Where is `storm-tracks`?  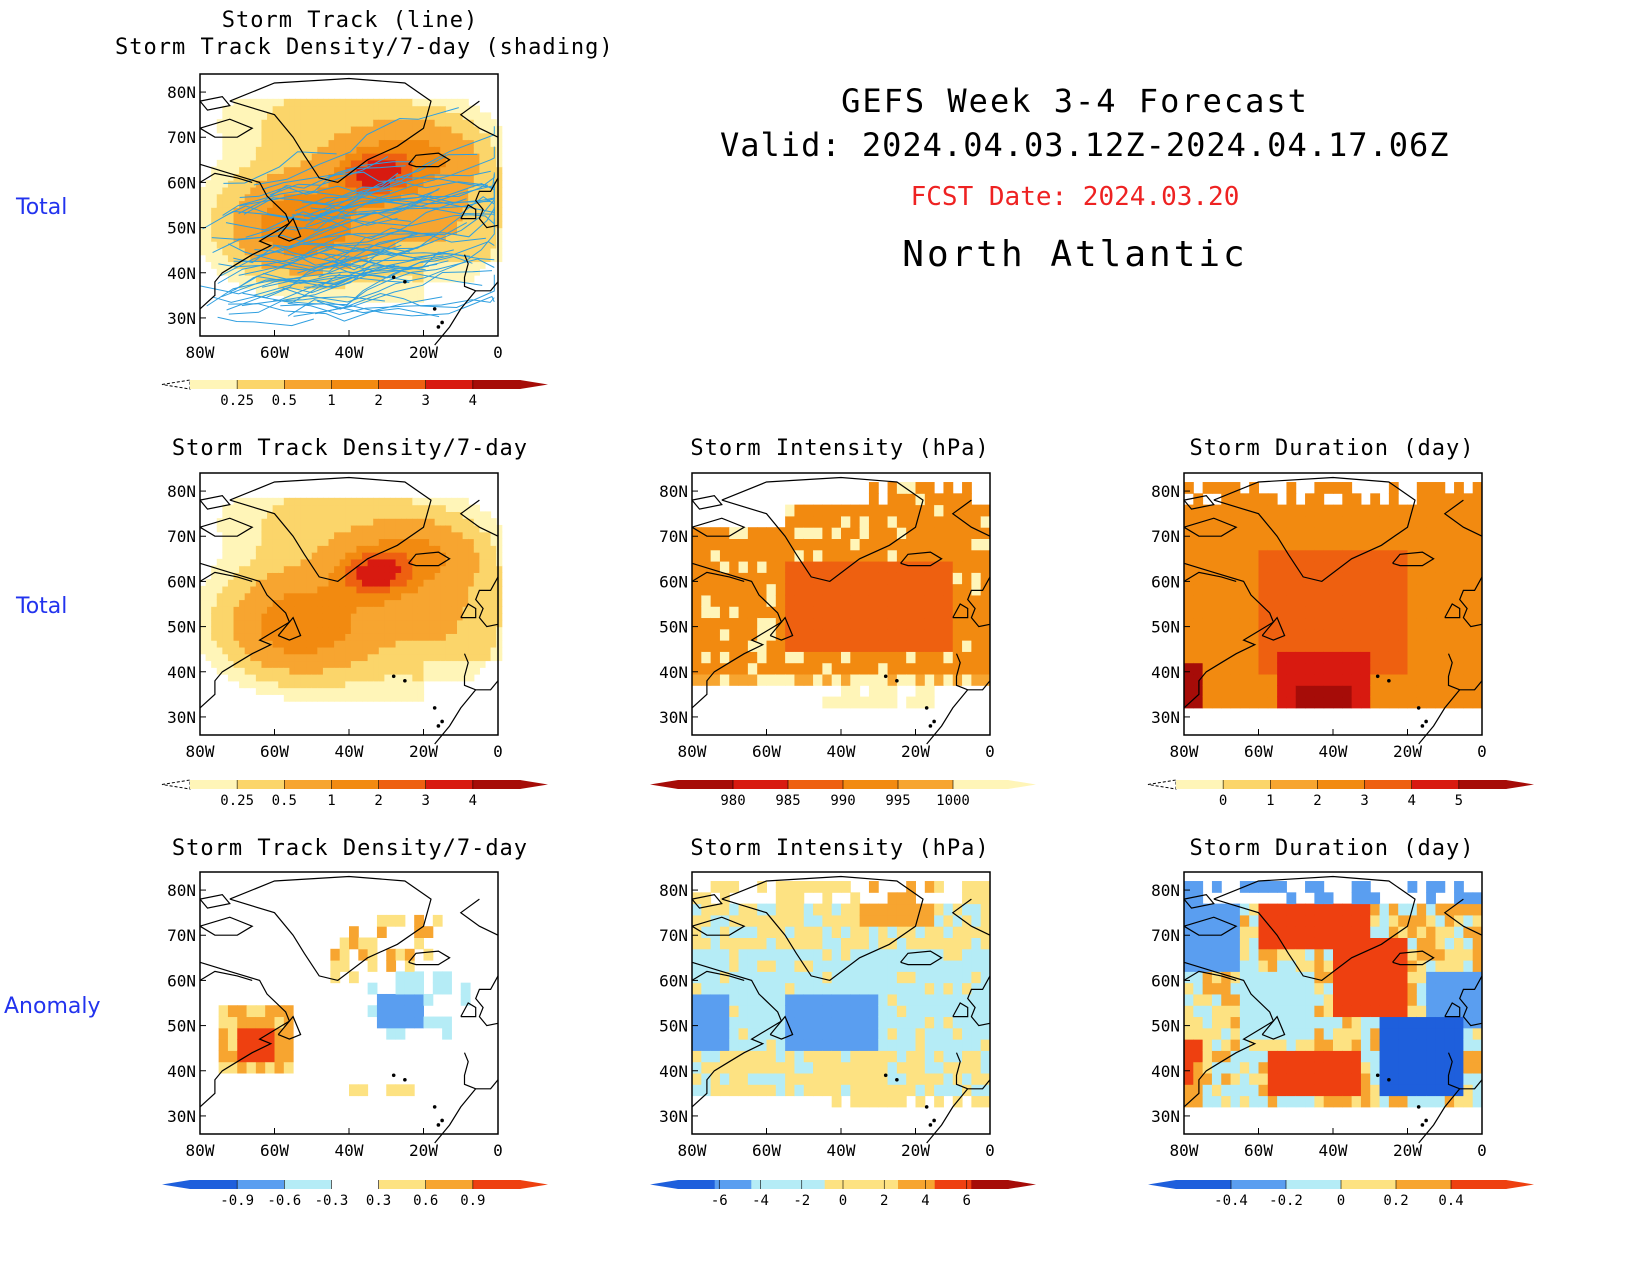 storm-tracks is located at coordinates (347, 217).